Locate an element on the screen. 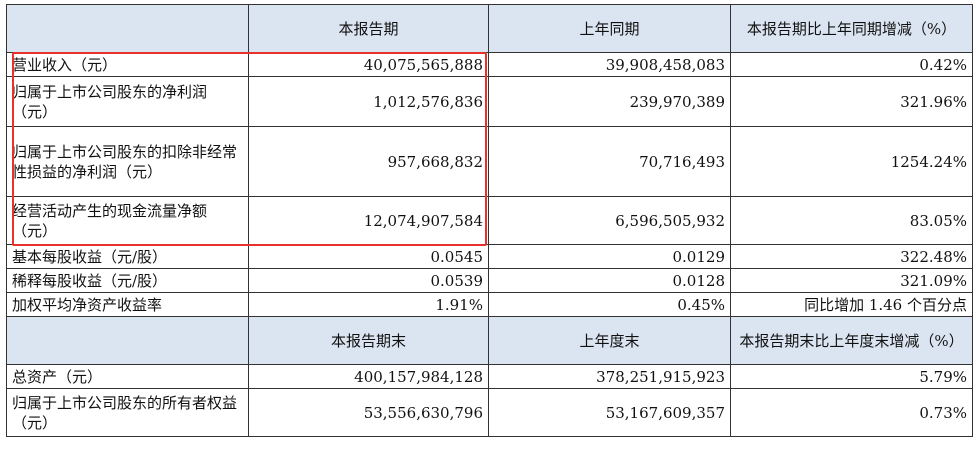 The height and width of the screenshot is (451, 979). table-row: 稀释每股收益（元/股） 0.0539 0.0128 321.09% is located at coordinates (489, 280).